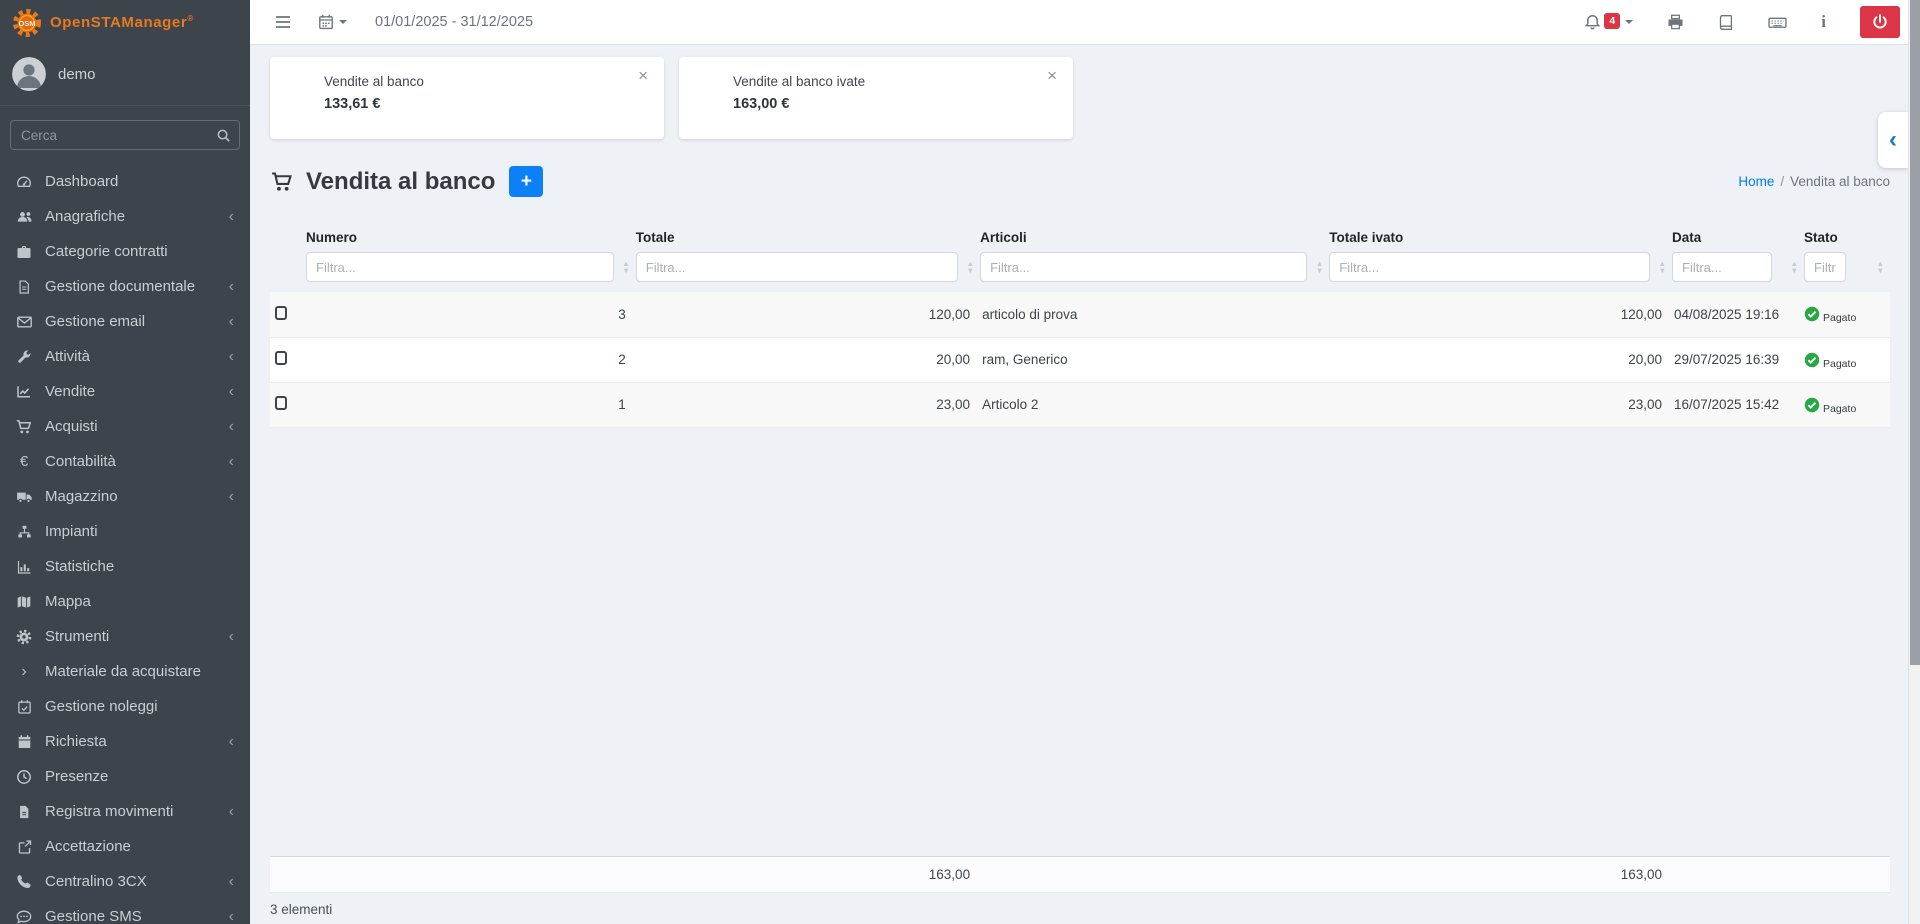 The image size is (1920, 924). What do you see at coordinates (223, 135) in the screenshot?
I see `search-button` at bounding box center [223, 135].